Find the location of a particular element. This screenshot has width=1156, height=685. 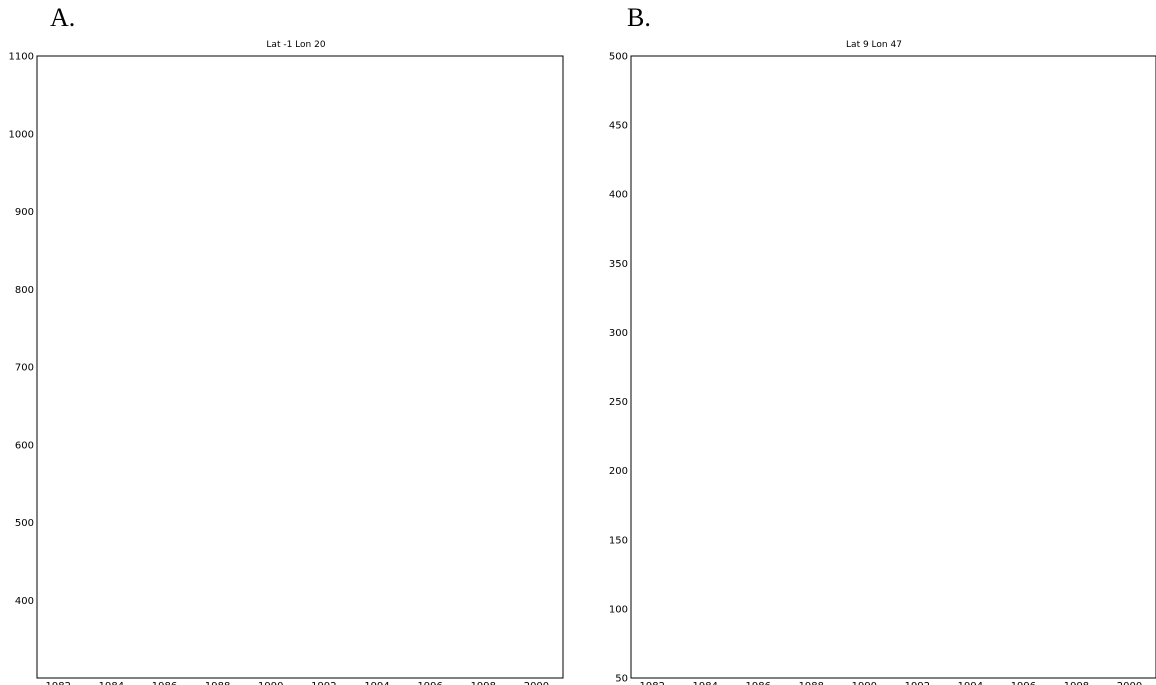

y-tick-label: 300 is located at coordinates (618, 333).